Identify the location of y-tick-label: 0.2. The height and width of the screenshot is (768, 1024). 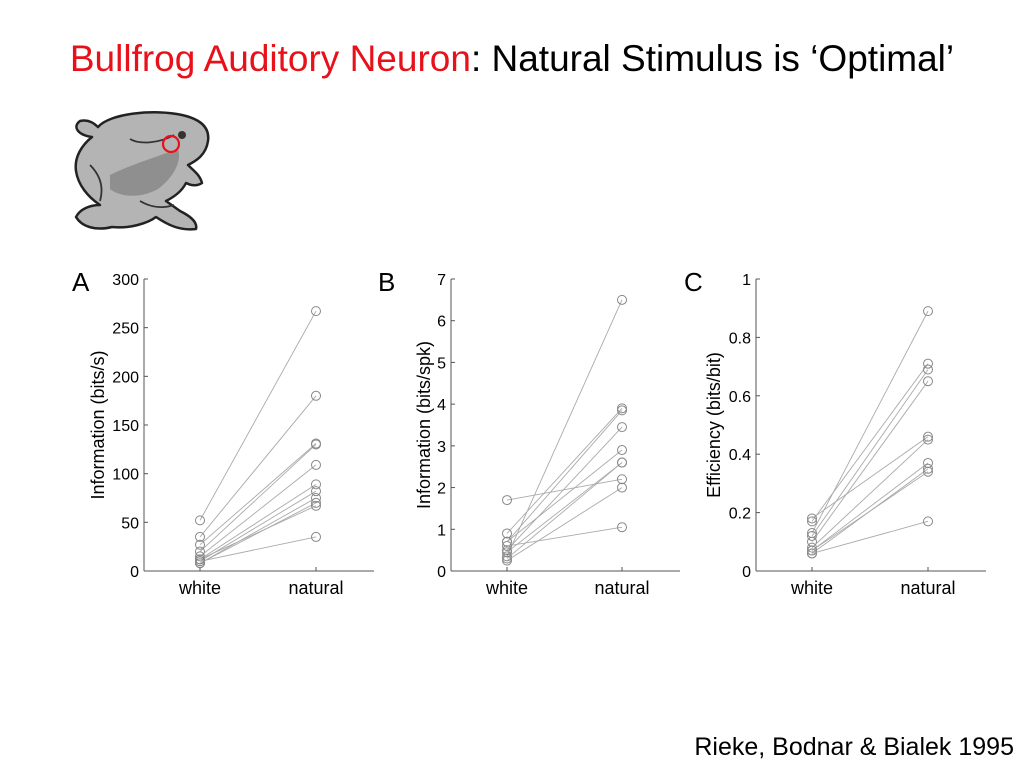
(740, 514).